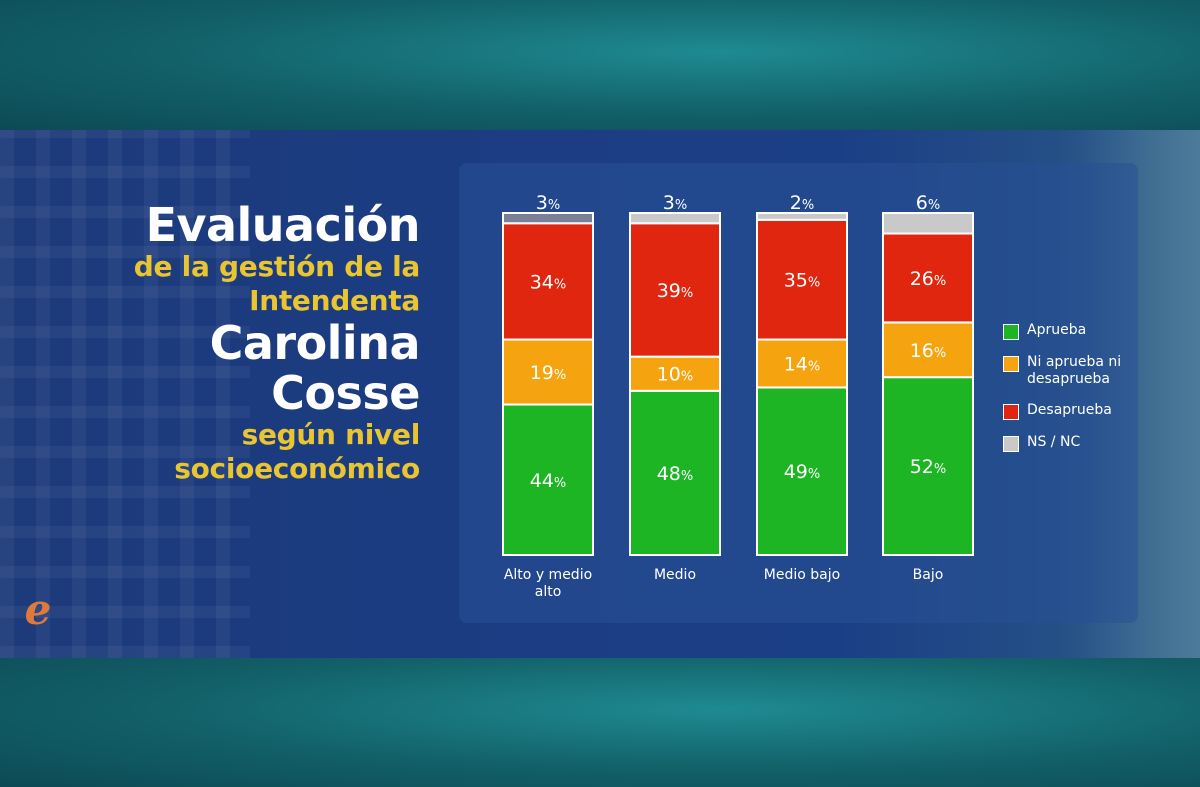 The height and width of the screenshot is (787, 1200). I want to click on category-label-3: Medio bajo, so click(802, 575).